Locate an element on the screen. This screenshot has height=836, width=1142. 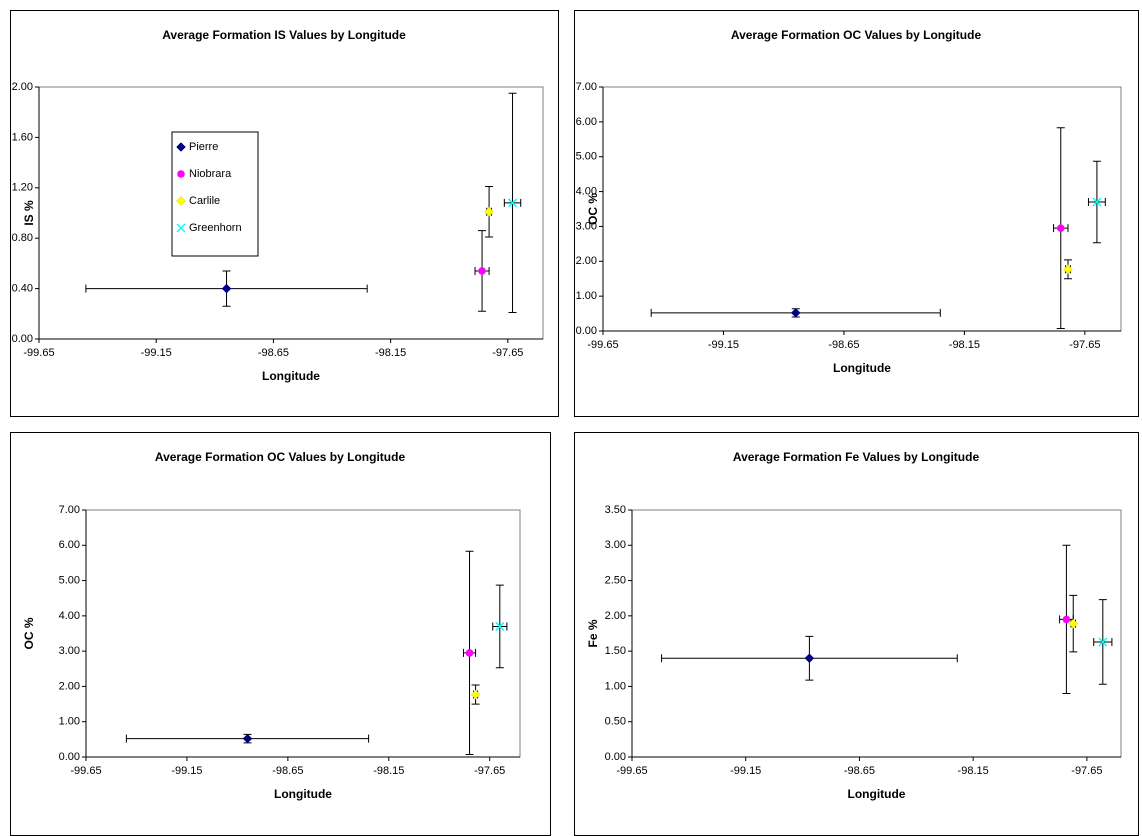
legend is located at coordinates (215, 194).